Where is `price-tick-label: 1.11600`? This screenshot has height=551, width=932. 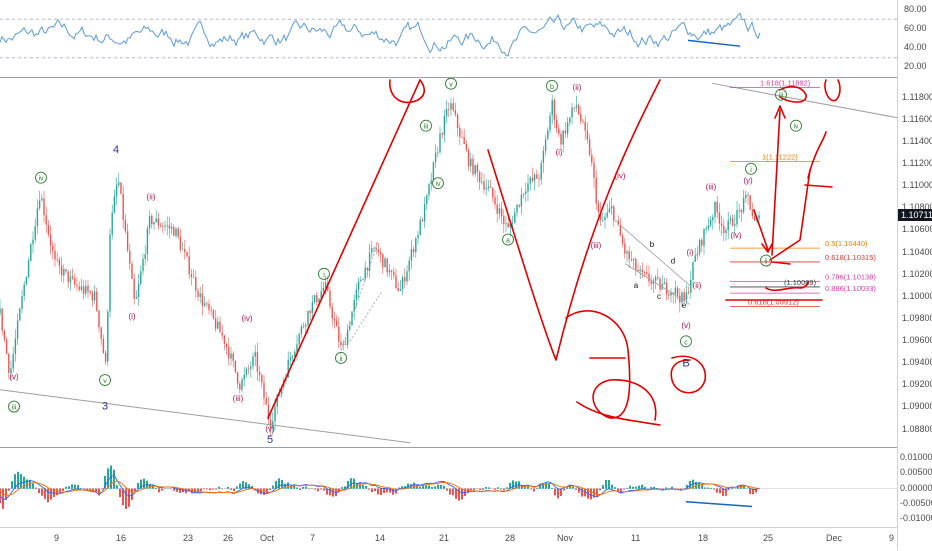 price-tick-label: 1.11600 is located at coordinates (917, 119).